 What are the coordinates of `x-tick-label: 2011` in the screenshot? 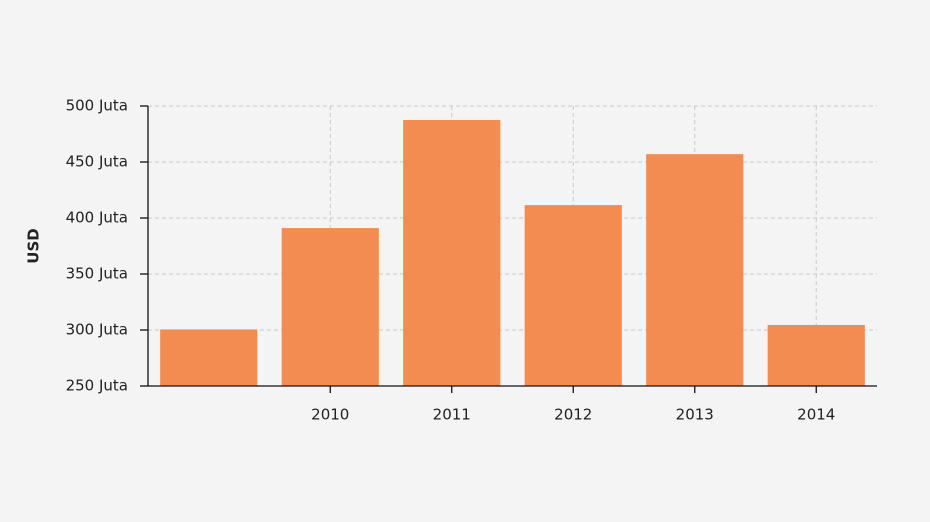 It's located at (452, 415).